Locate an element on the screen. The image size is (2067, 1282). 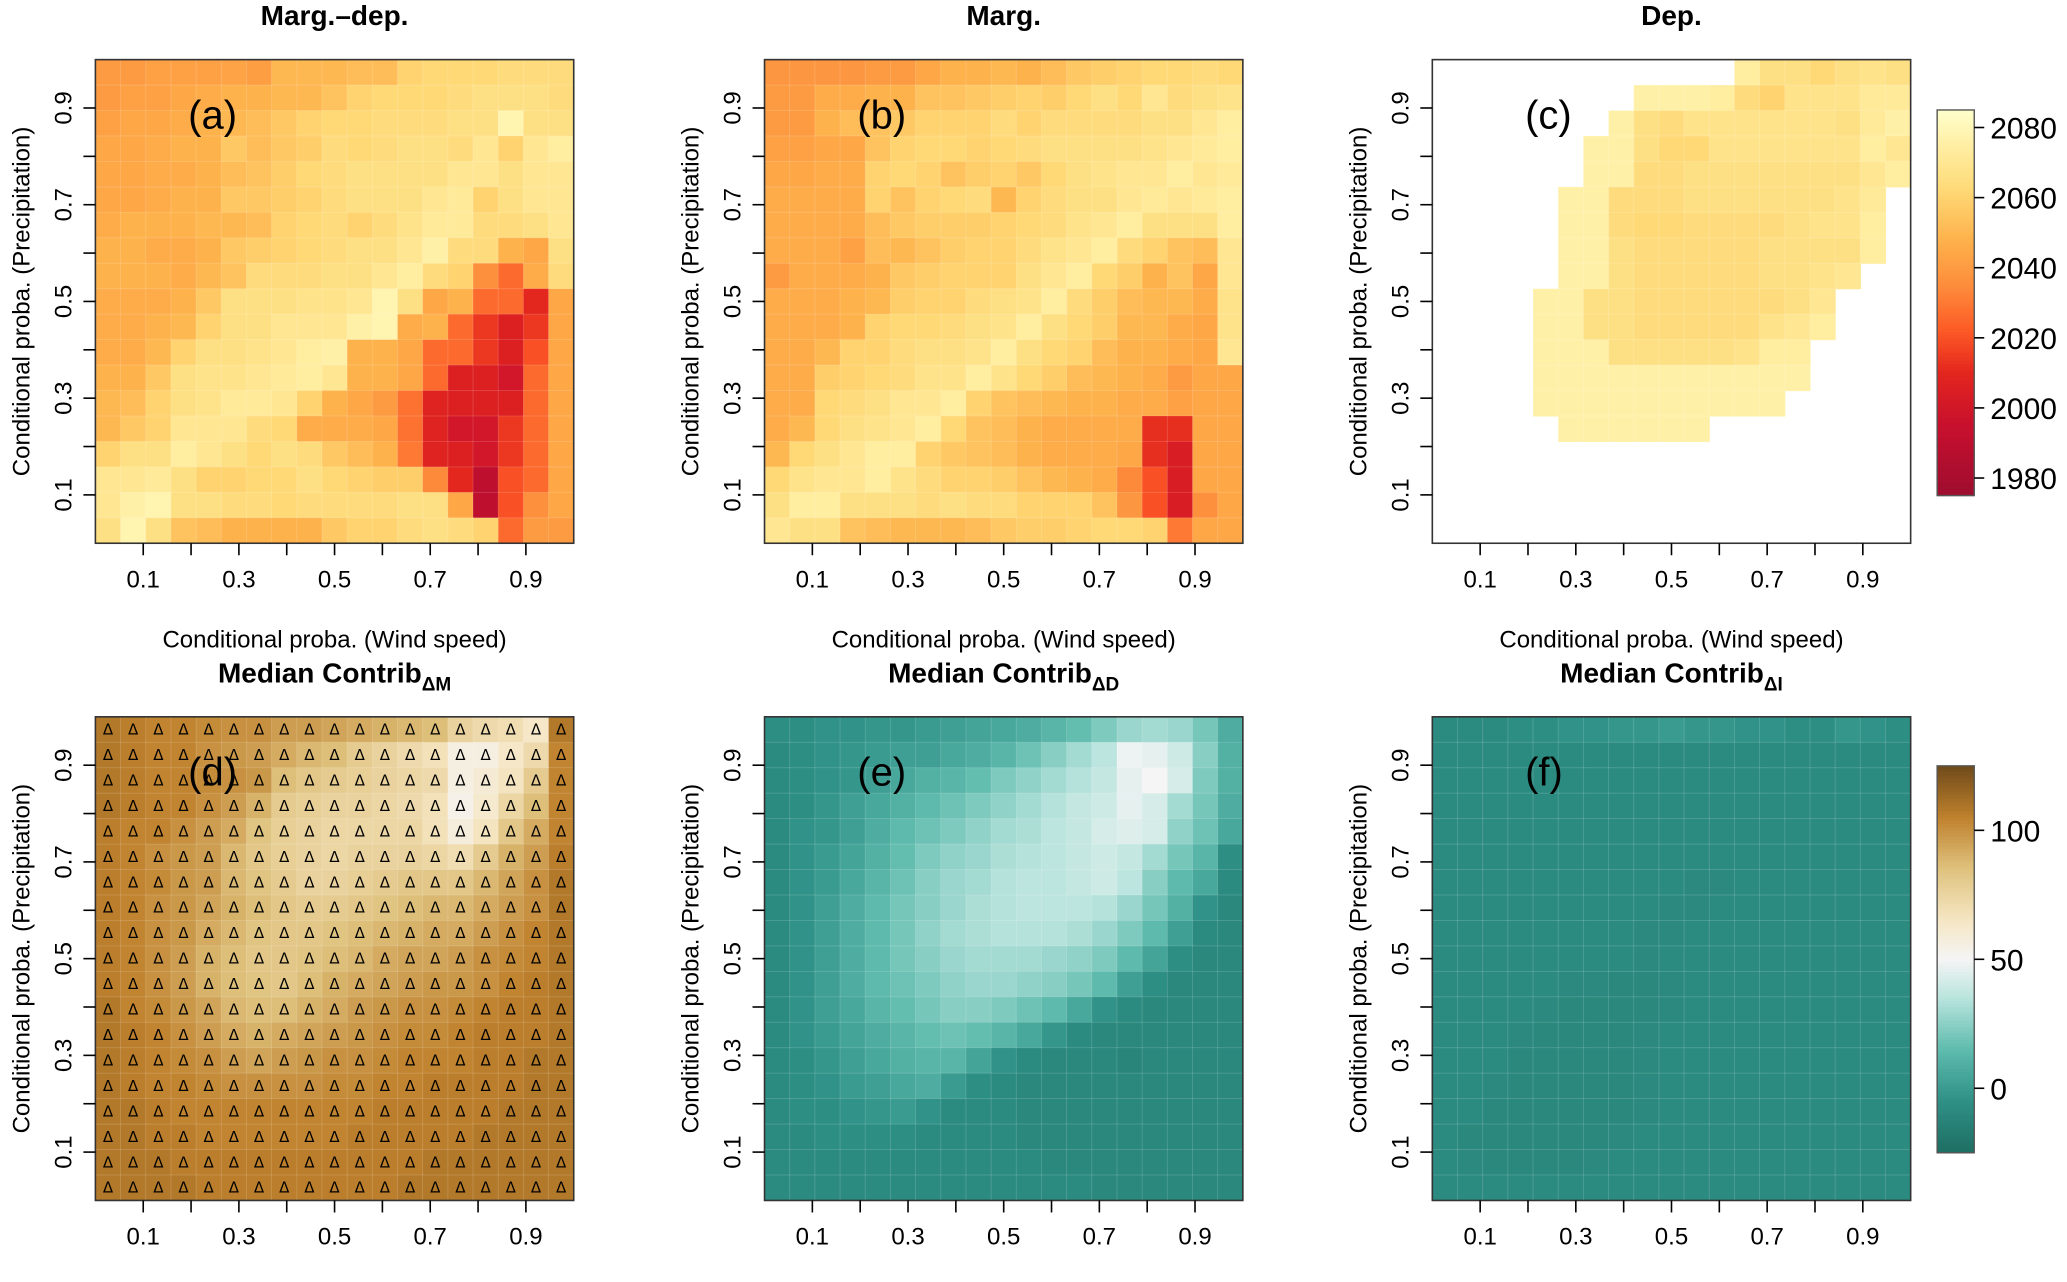
x-tick-label: 0.5 is located at coordinates (334, 579).